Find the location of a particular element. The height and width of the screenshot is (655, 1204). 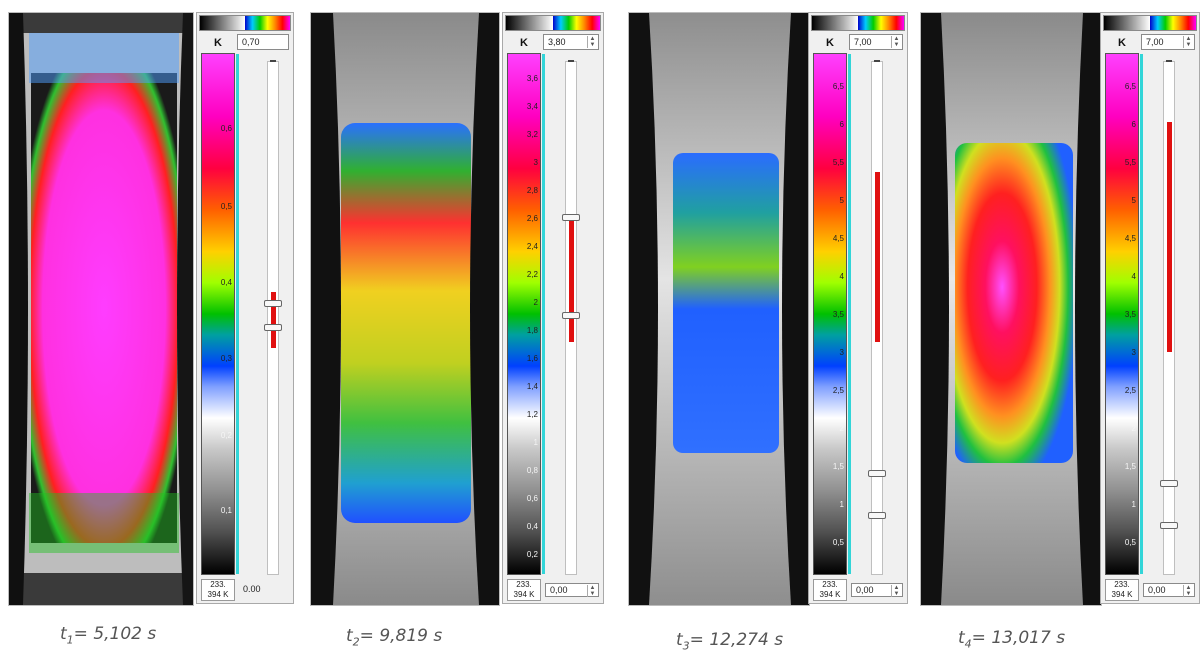

max-value-field: 0,70 is located at coordinates (263, 42).